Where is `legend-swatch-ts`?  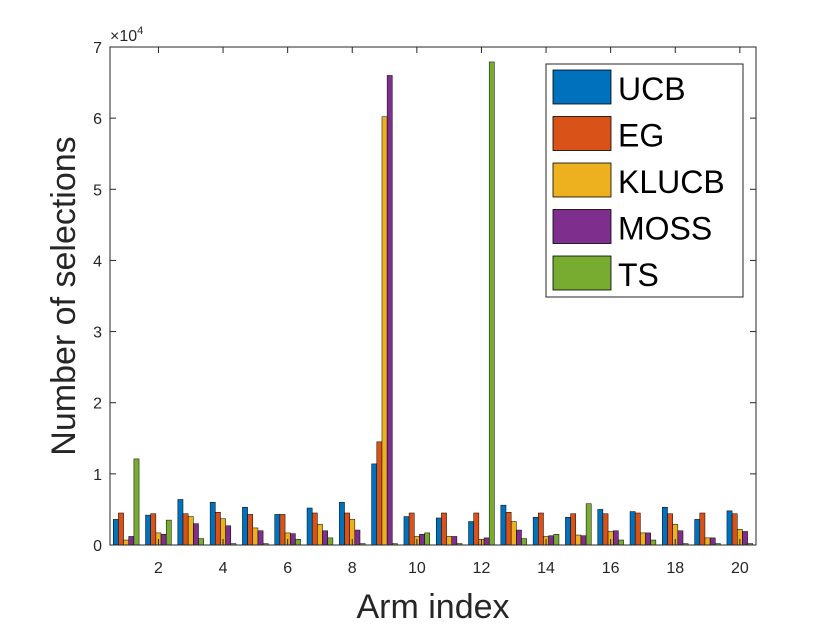 legend-swatch-ts is located at coordinates (582, 273).